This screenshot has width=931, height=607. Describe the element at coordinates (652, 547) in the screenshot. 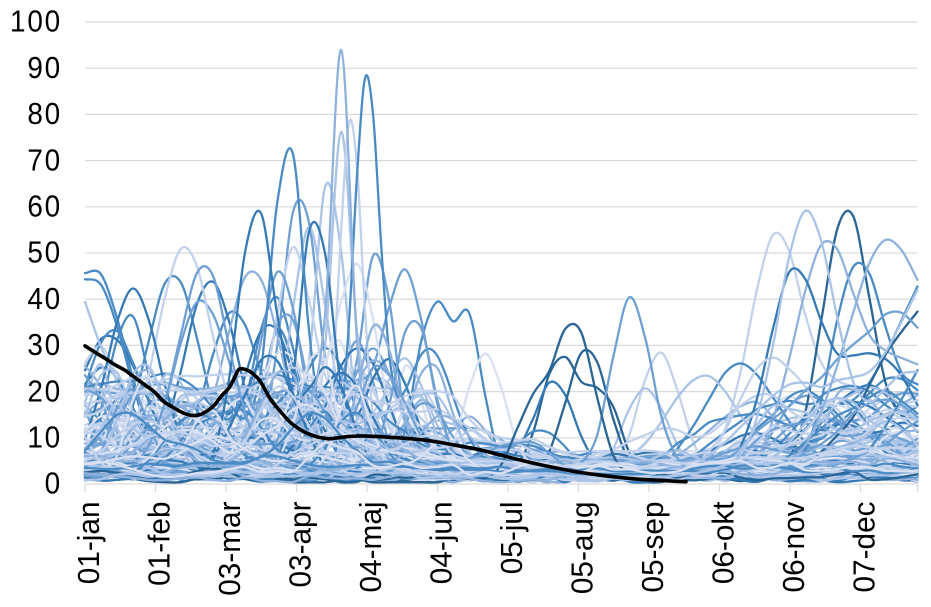

I see `svg-text: 05-sep` at that location.